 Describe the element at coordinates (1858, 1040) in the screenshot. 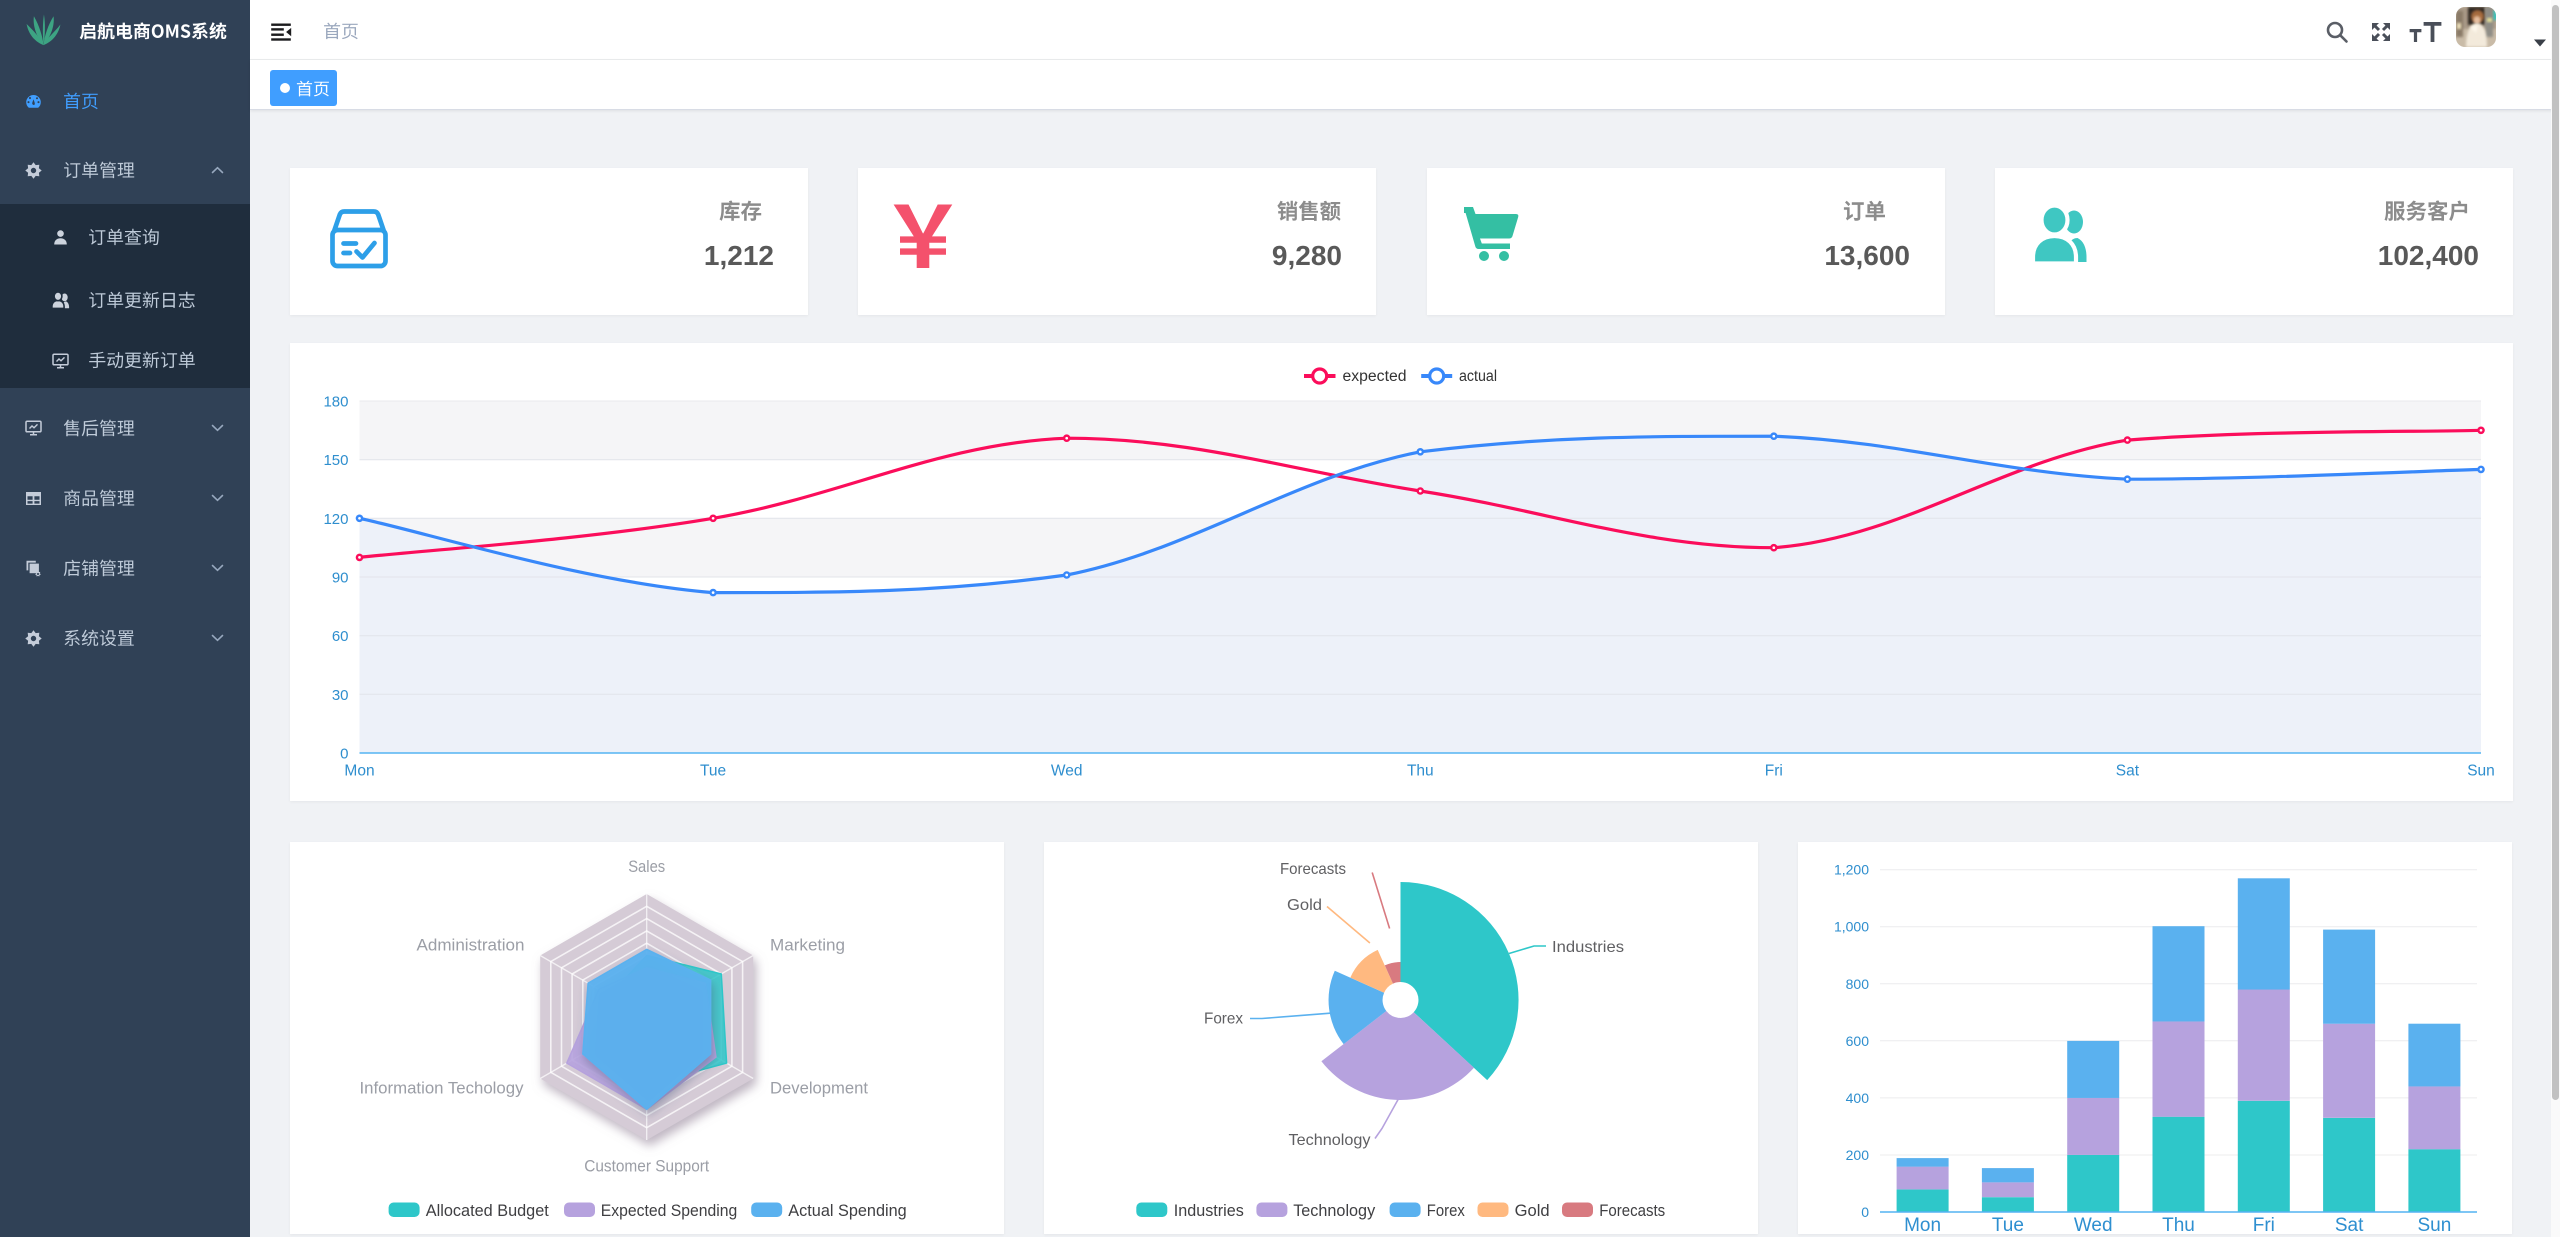

I see `svg-text: 600` at that location.